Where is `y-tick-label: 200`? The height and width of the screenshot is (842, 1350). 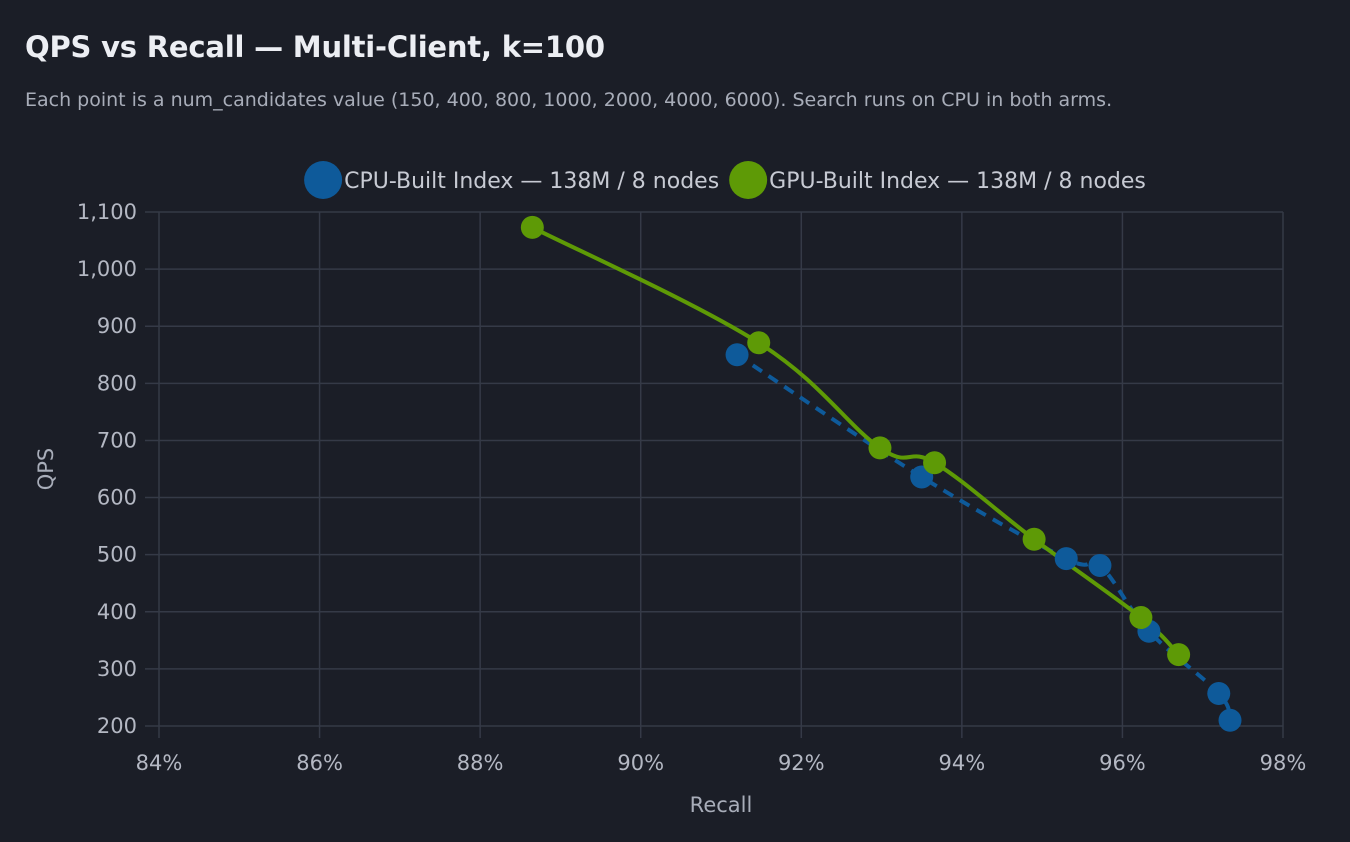 y-tick-label: 200 is located at coordinates (117, 726).